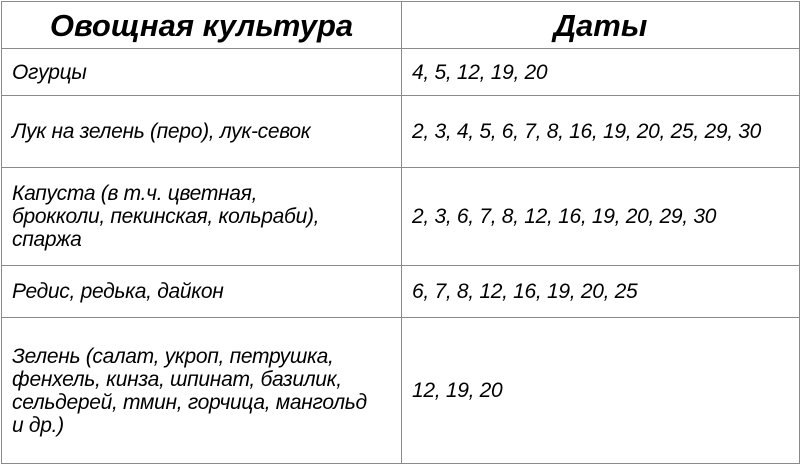 This screenshot has height=467, width=802. I want to click on header-dates: Даты, so click(600, 25).